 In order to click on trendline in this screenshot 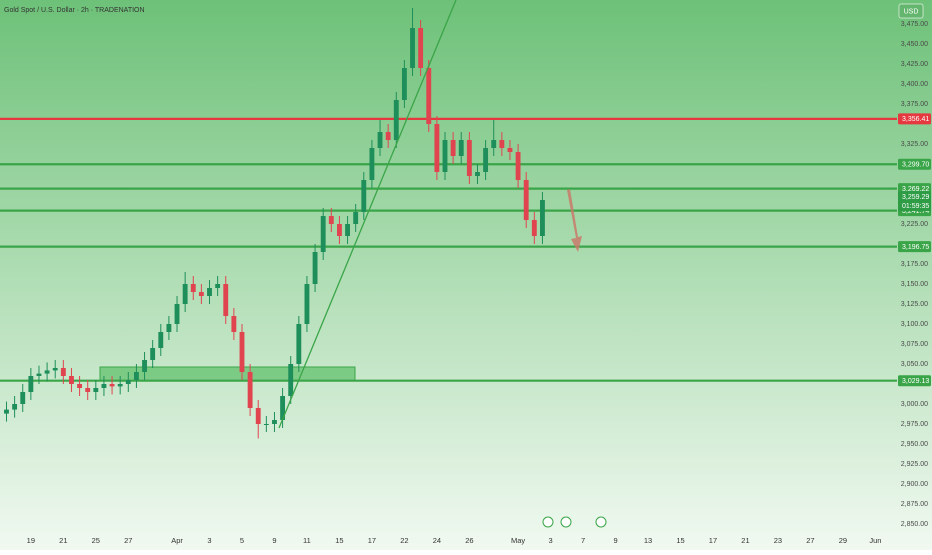, I will do `click(367, 214)`.